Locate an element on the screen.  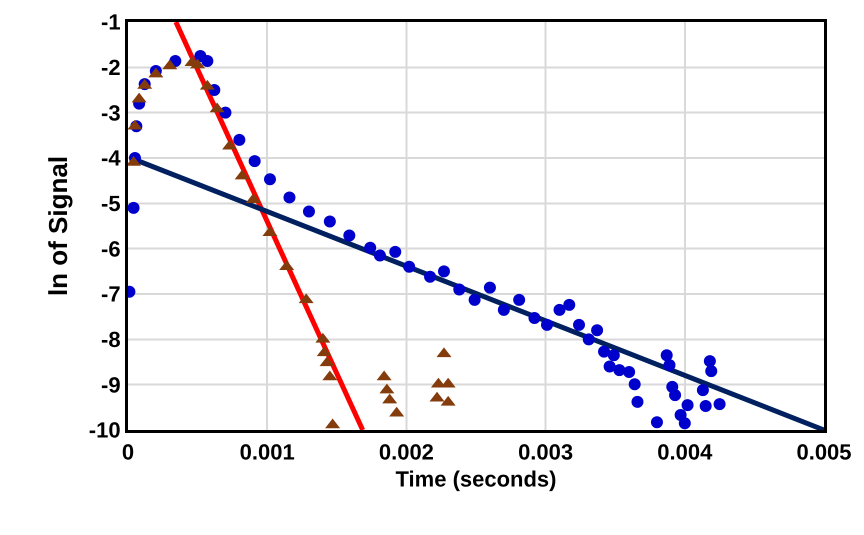
y-tick-label: -7 is located at coordinates (111, 294).